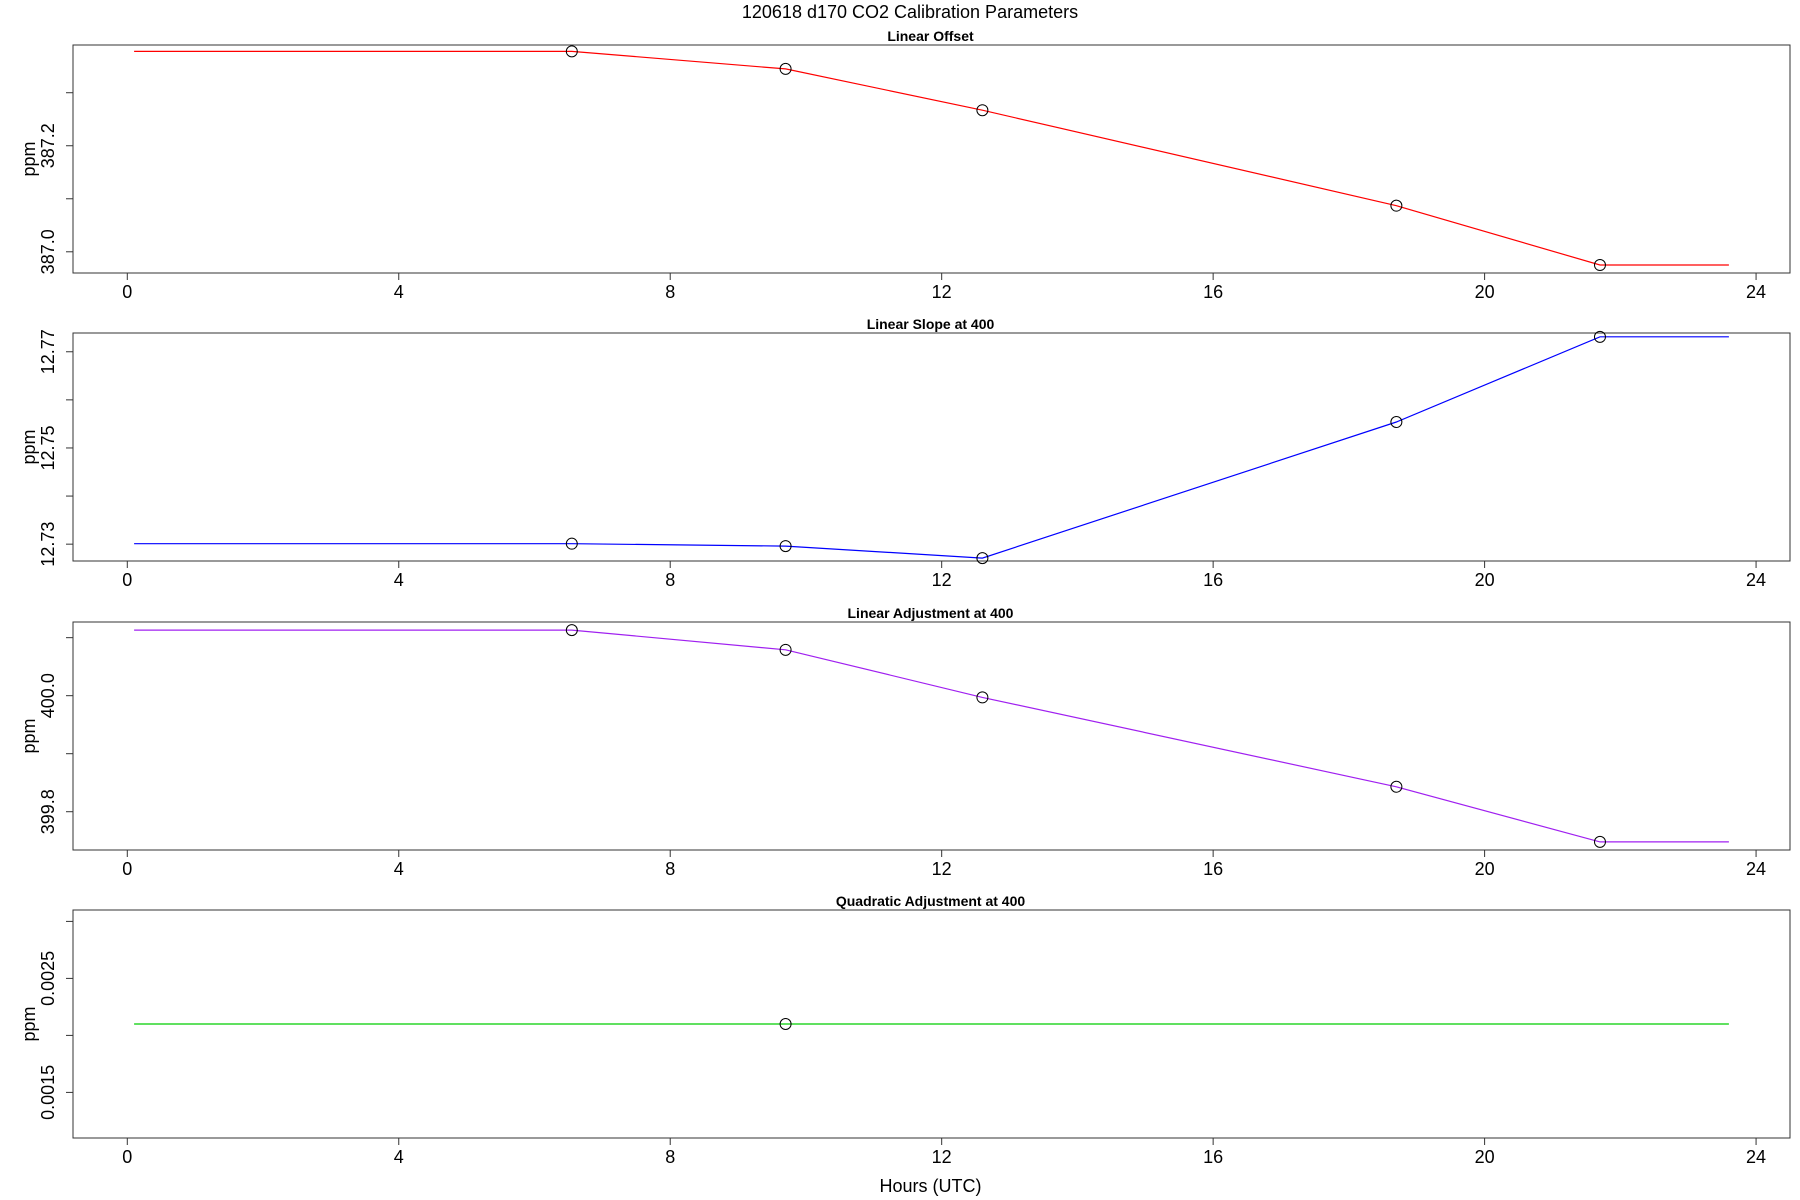 This screenshot has height=1200, width=1800. I want to click on y-tick-label: 400.0, so click(48, 695).